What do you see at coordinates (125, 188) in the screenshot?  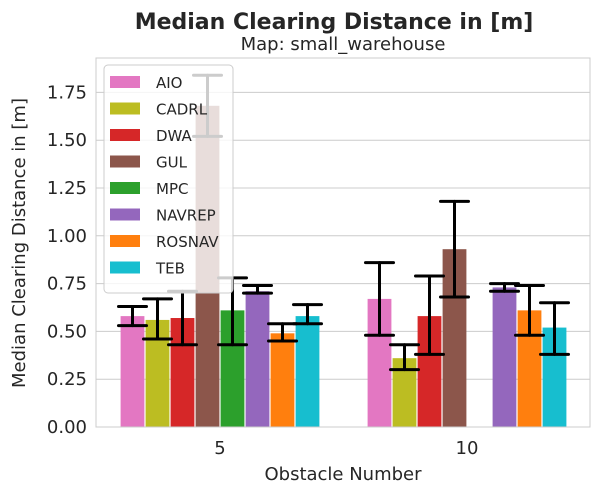 I see `legend-swatch-mpc` at bounding box center [125, 188].